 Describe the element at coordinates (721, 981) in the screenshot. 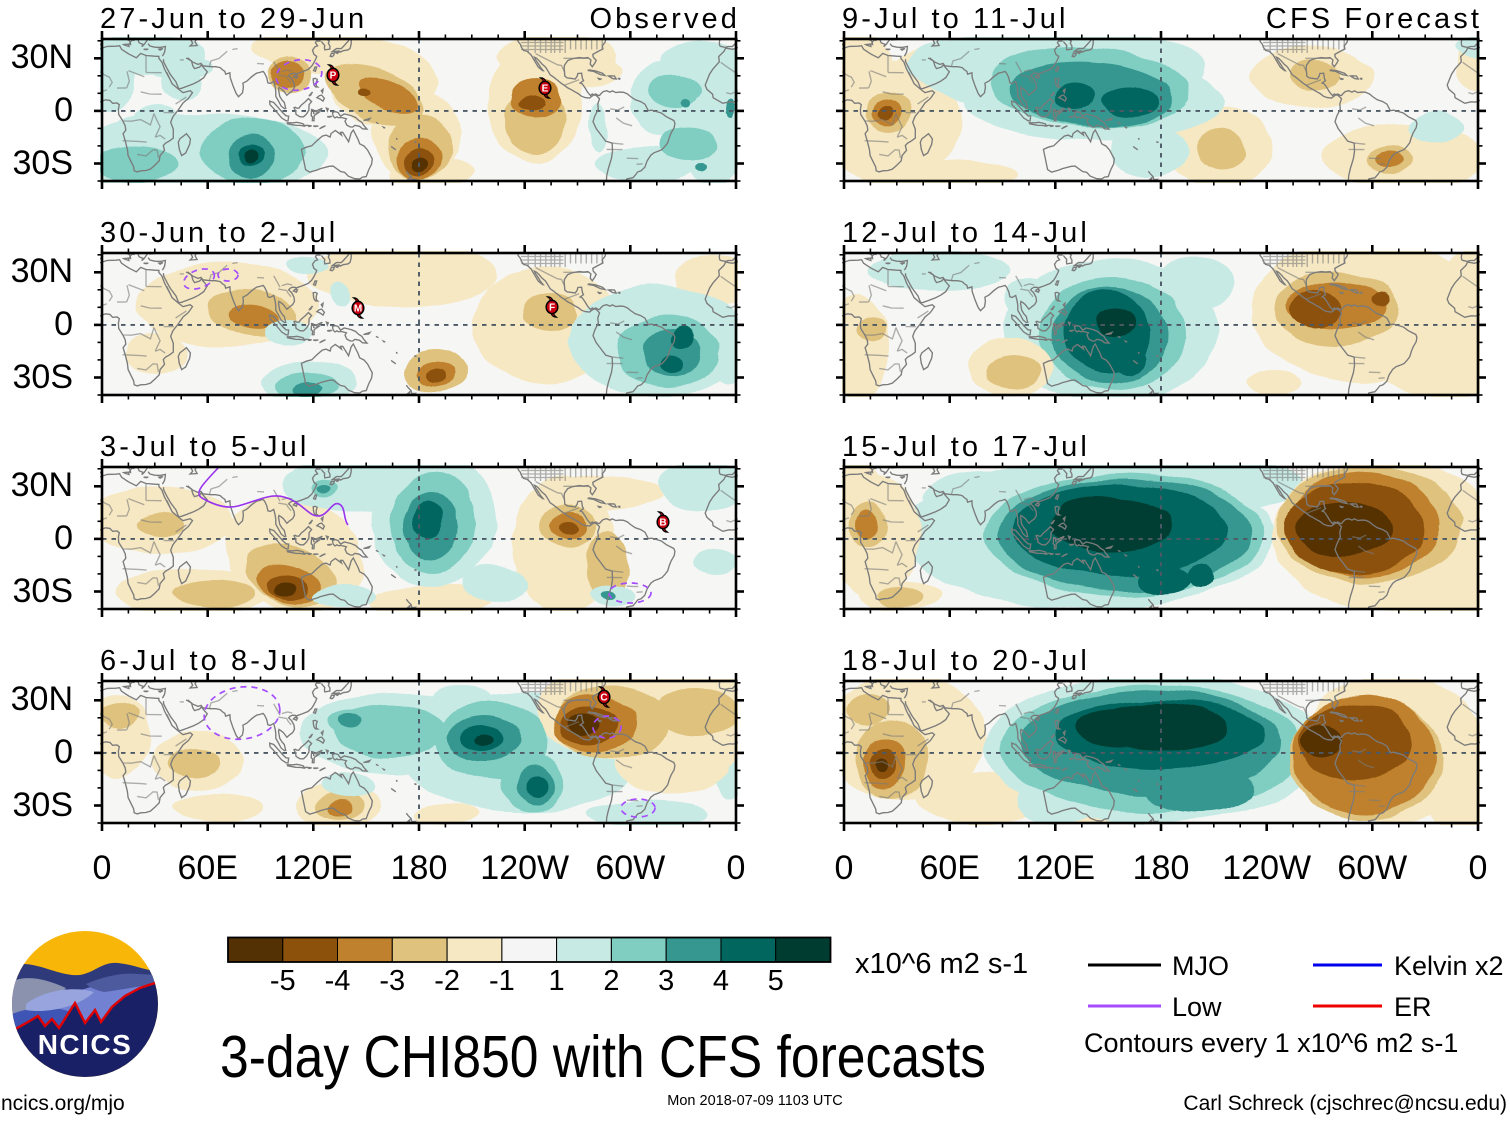

I see `svg-text: 4` at that location.